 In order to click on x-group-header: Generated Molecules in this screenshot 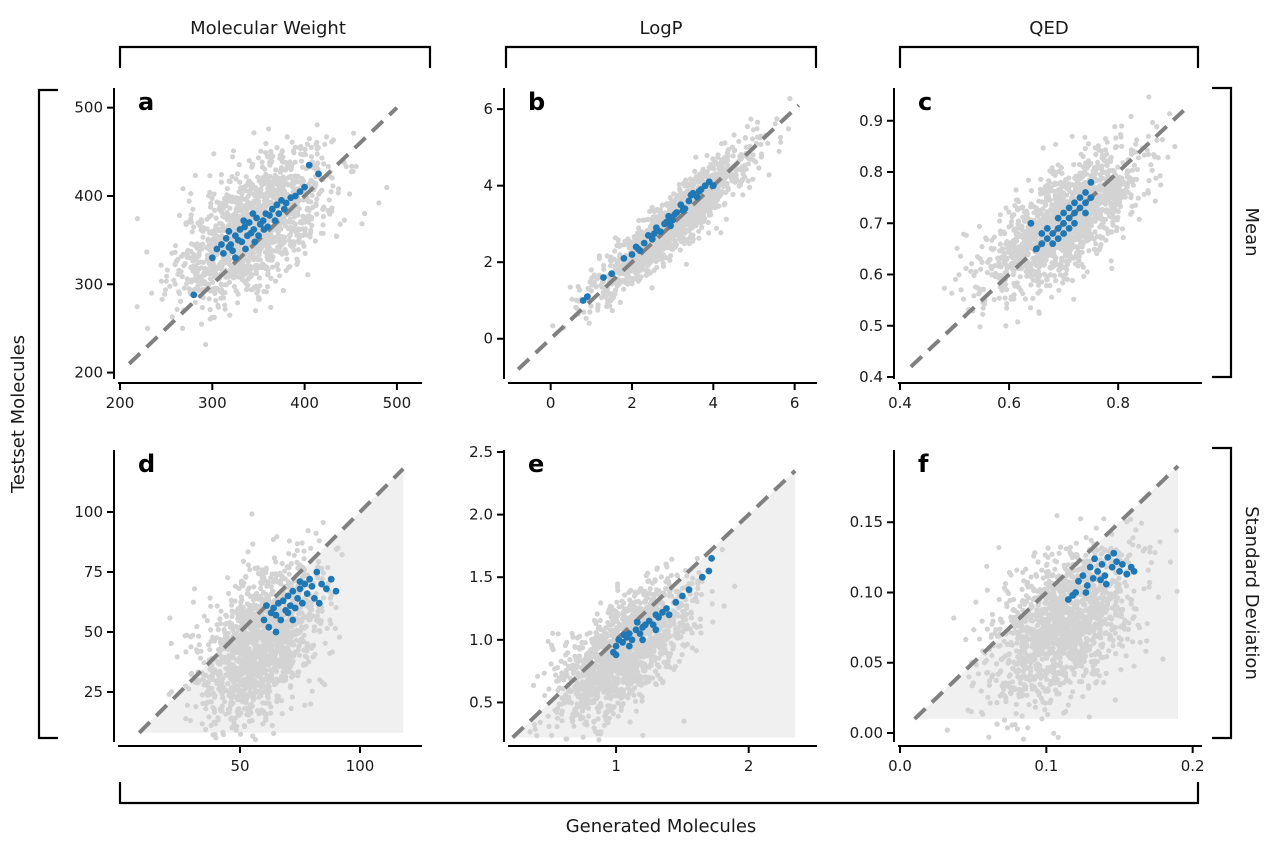, I will do `click(659, 809)`.